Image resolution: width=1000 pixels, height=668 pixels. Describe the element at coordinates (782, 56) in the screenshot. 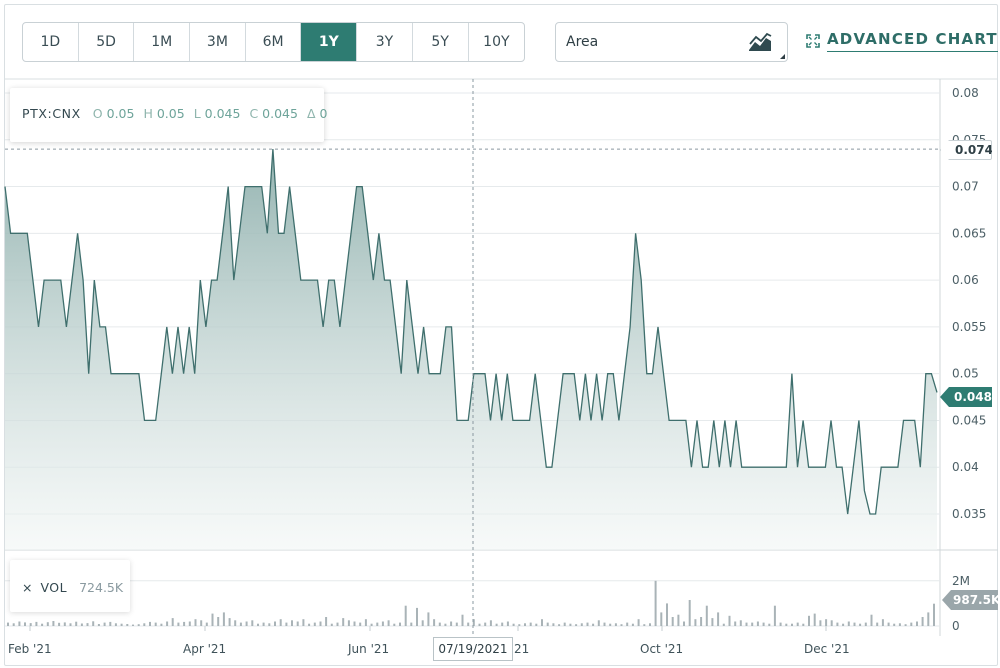

I see `dropdown-corner-icon` at that location.